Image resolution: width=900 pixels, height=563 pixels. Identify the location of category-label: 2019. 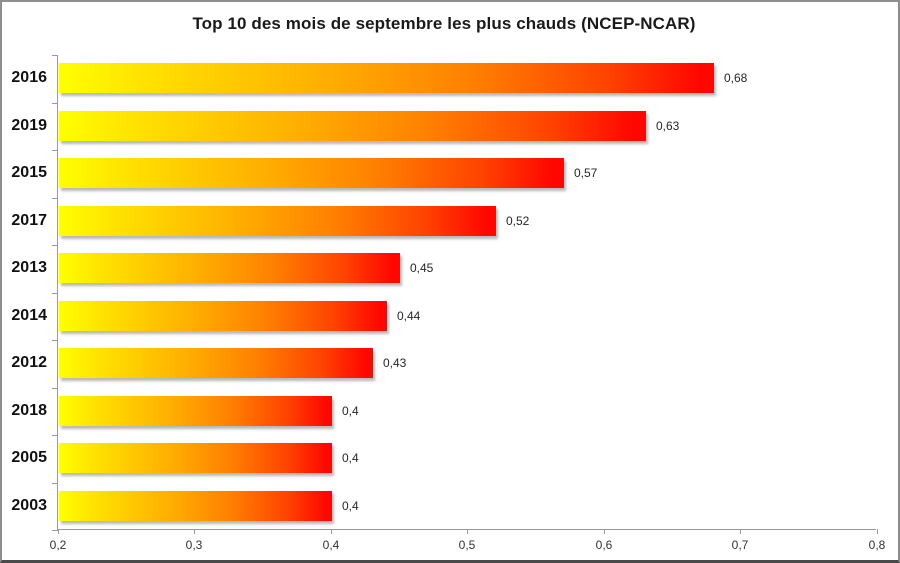
(29, 125).